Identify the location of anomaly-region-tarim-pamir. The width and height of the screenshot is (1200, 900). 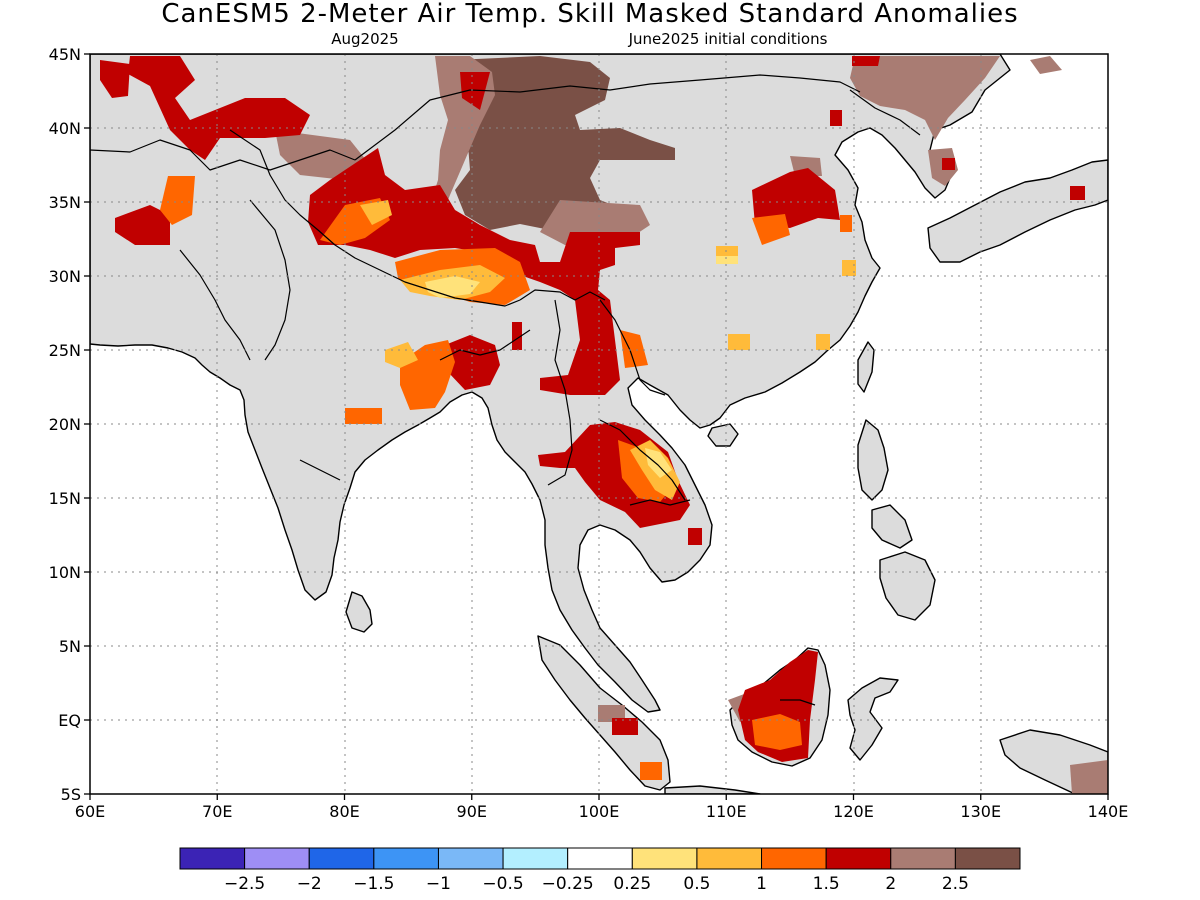
(474, 271).